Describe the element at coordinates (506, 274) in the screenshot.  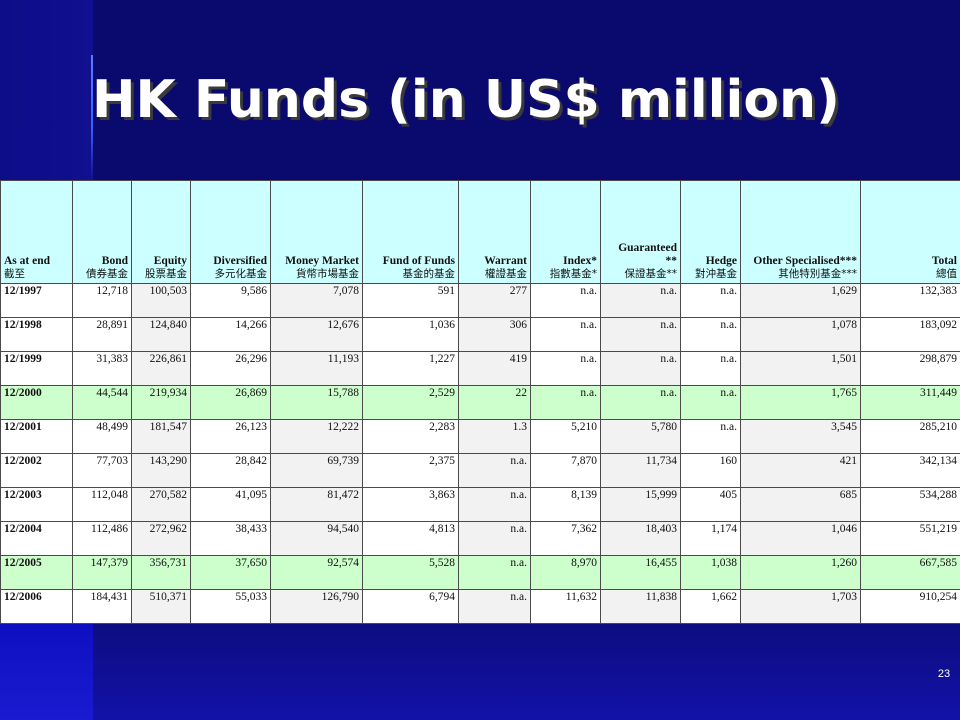
I see `column-header-chinese: 權證基金` at that location.